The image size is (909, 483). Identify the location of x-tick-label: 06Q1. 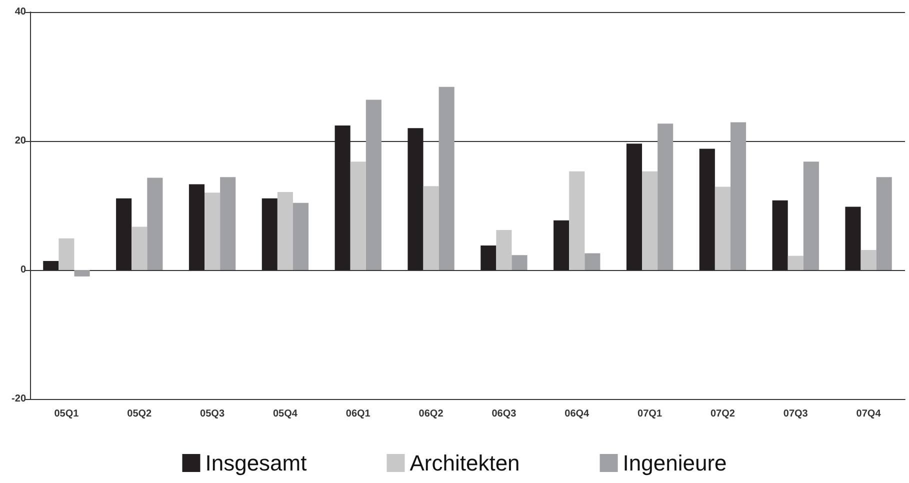
(358, 414).